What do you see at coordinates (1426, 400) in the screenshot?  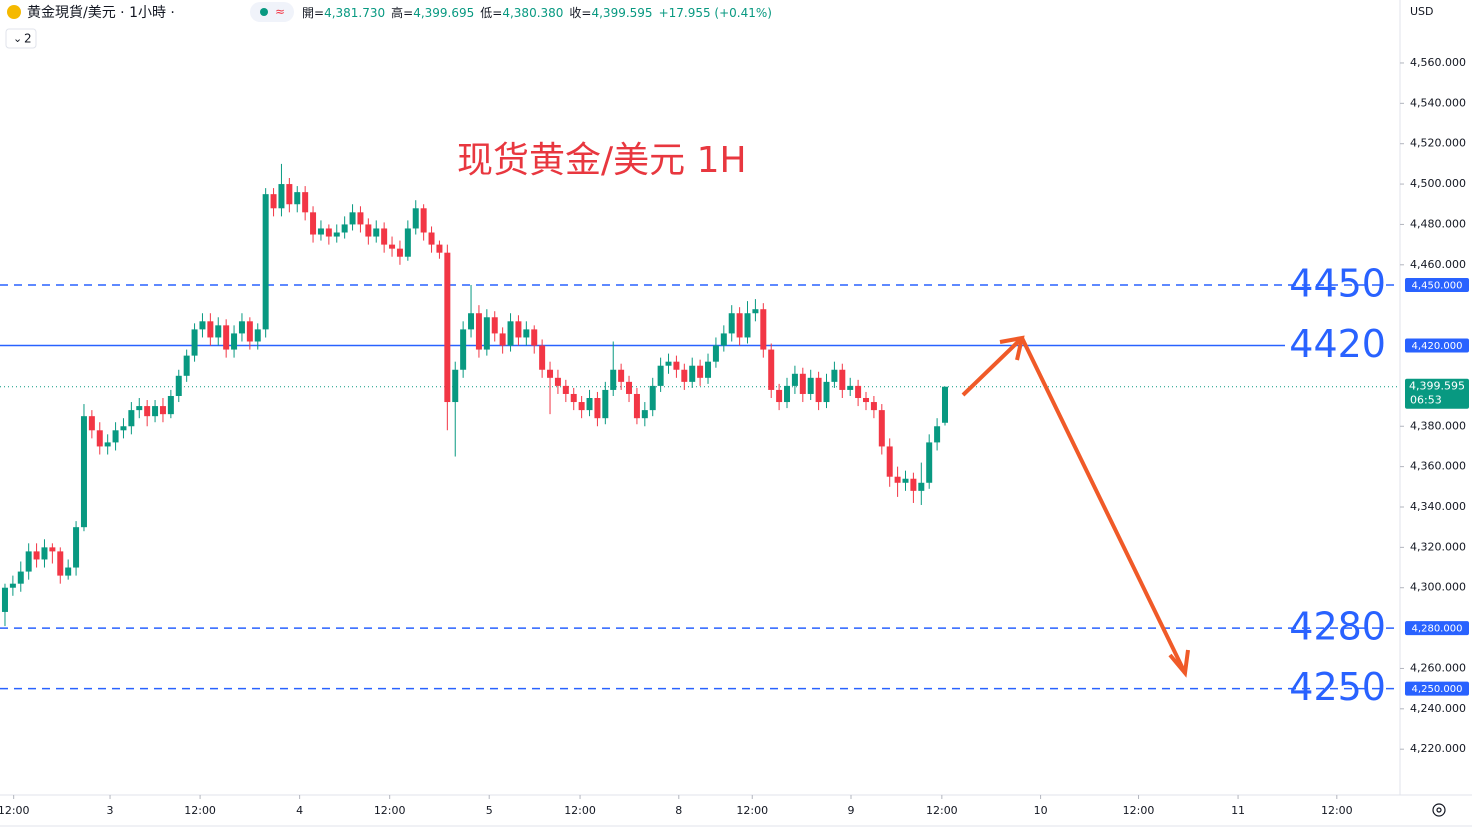 I see `countdown-label: 06:53` at bounding box center [1426, 400].